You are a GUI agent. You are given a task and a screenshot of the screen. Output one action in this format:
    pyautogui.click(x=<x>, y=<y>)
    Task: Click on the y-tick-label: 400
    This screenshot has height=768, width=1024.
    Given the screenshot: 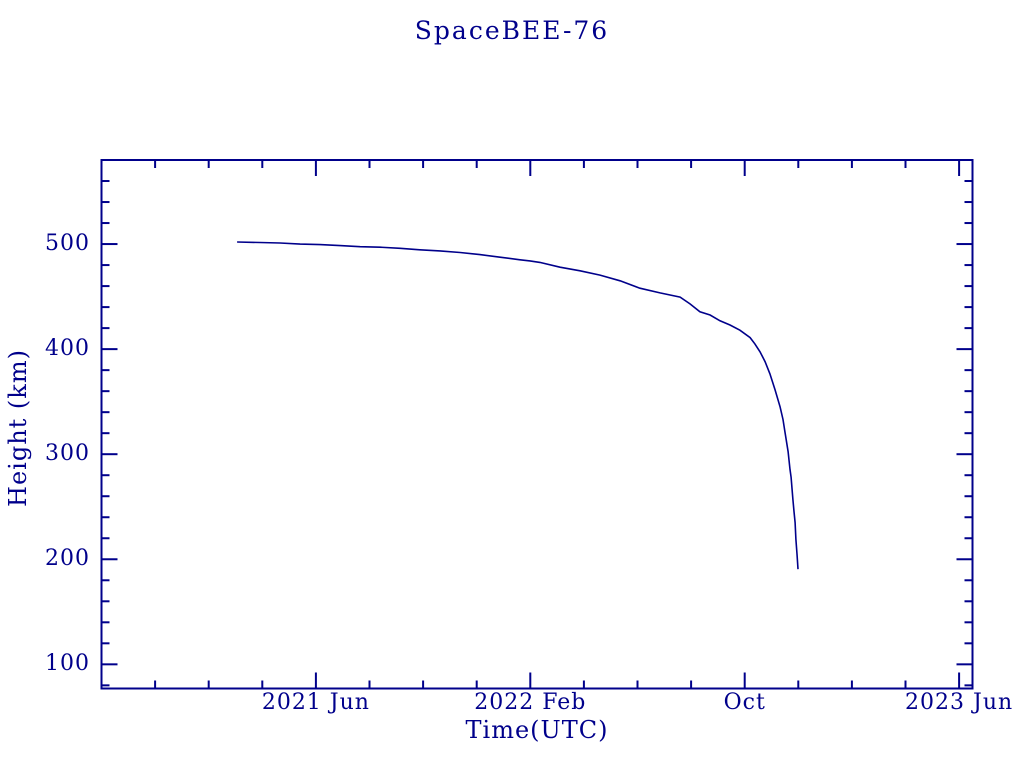 What is the action you would take?
    pyautogui.click(x=67, y=349)
    